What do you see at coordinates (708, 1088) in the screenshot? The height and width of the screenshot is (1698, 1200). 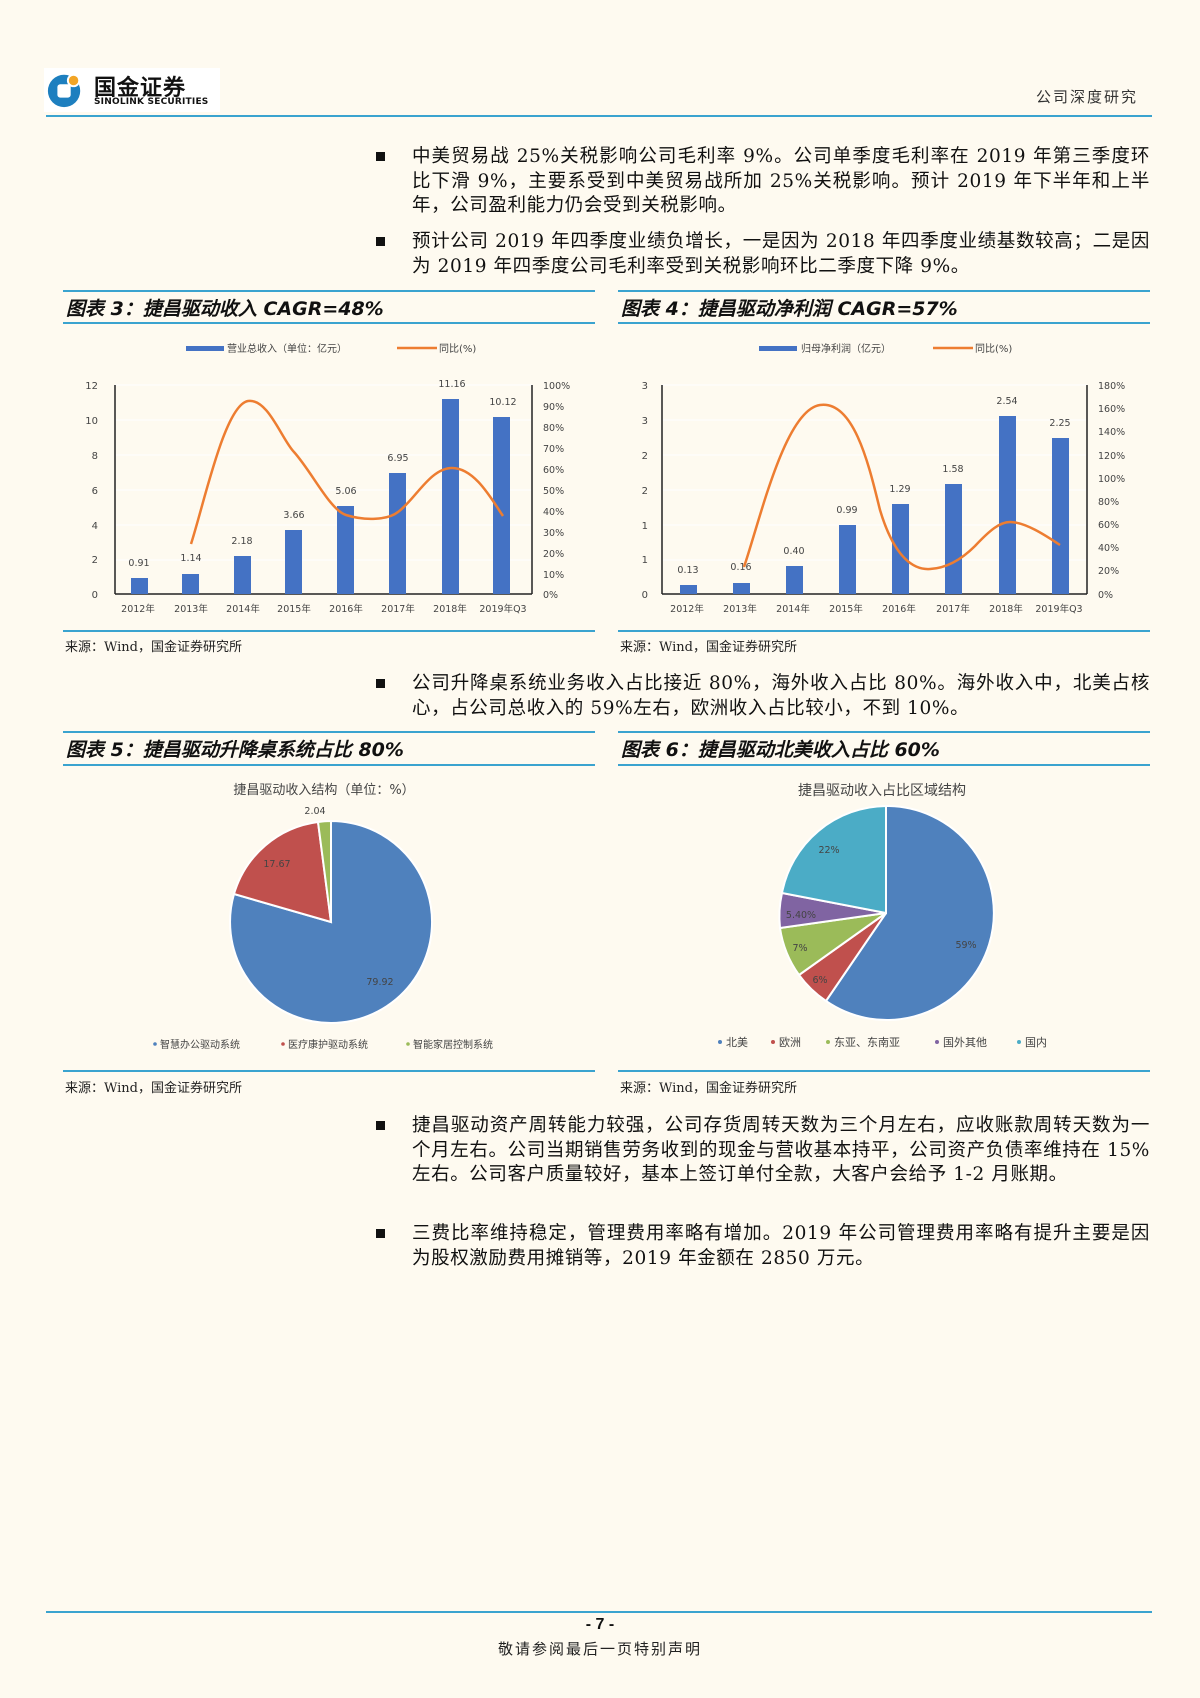 I see `fig6-source: 来源：Wind，国金证券研究所` at bounding box center [708, 1088].